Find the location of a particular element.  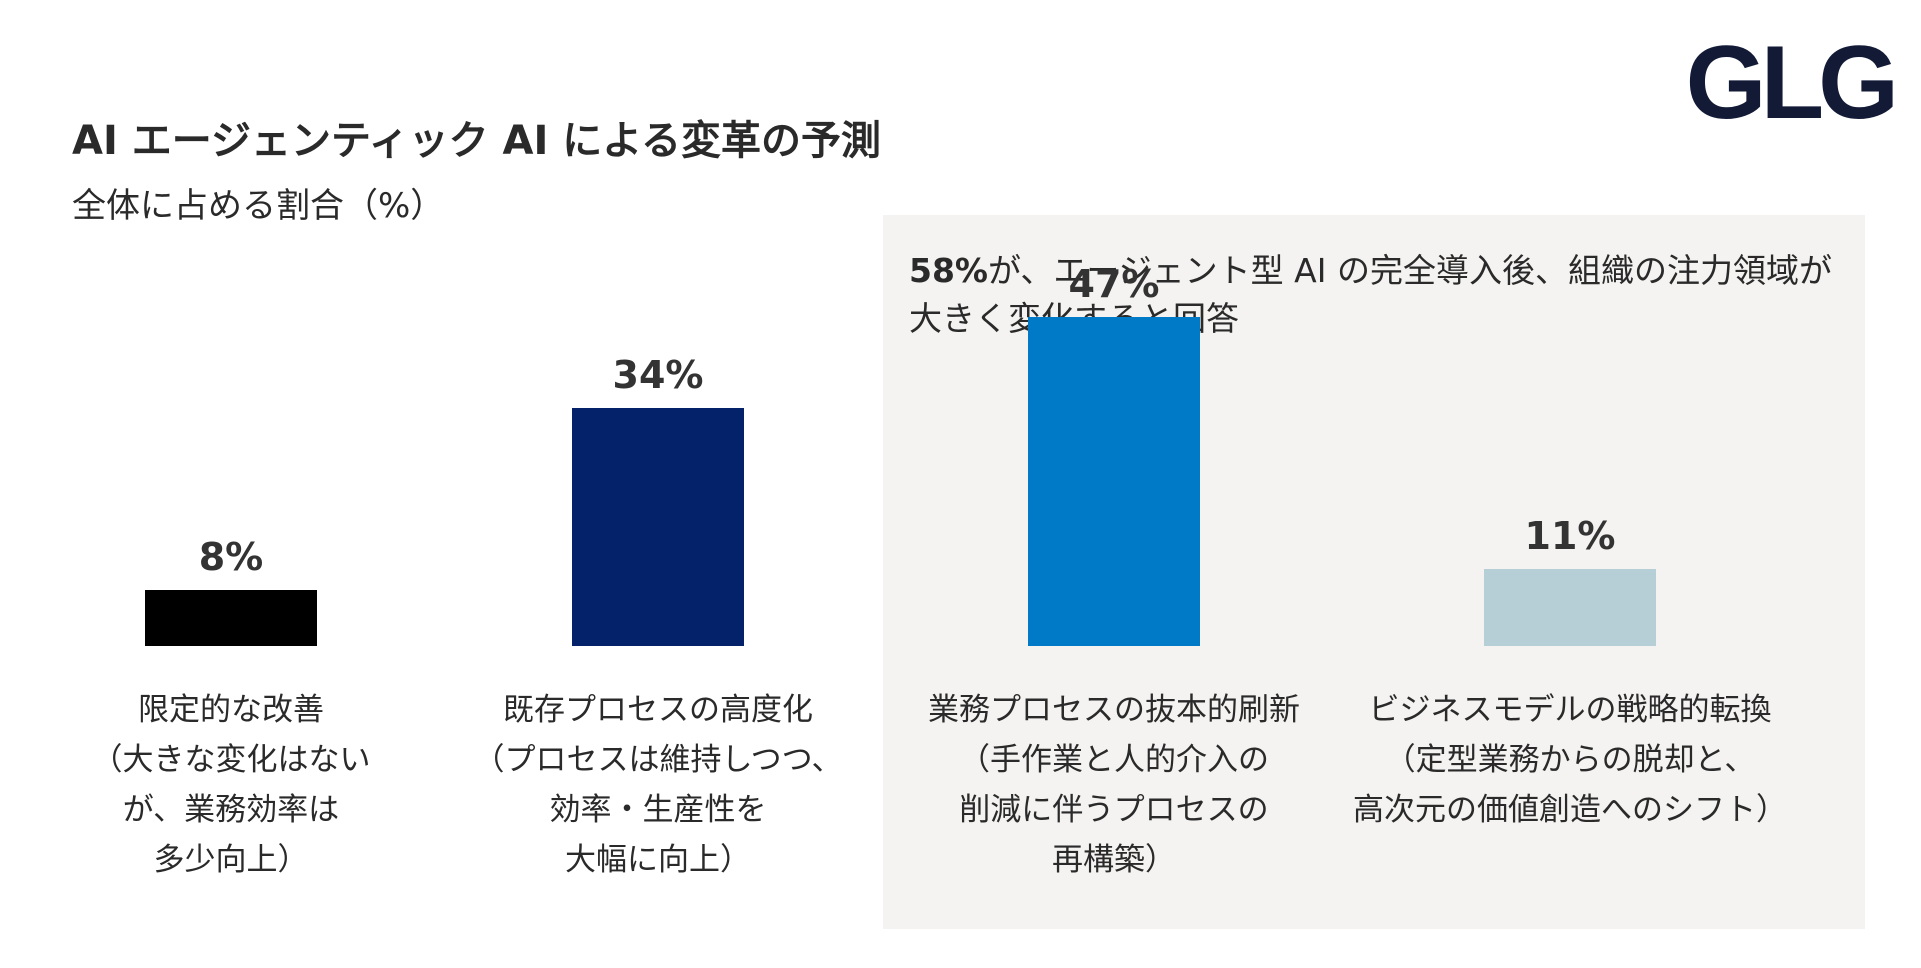

category-label-line: 限定的な改善 is located at coordinates (231, 710).